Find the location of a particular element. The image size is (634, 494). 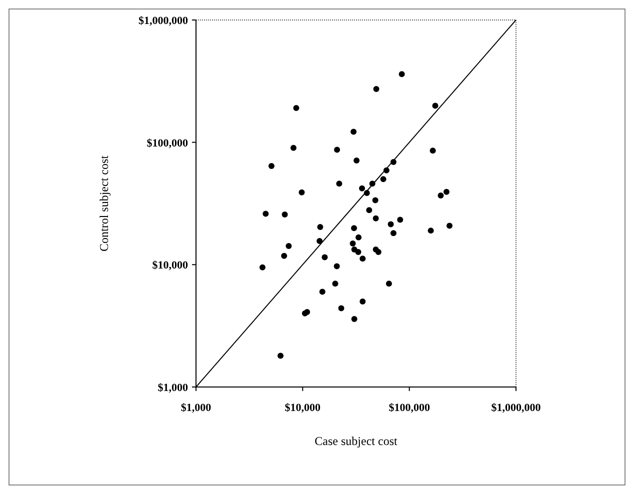

x-tick-label: $1,000,000 is located at coordinates (516, 408).